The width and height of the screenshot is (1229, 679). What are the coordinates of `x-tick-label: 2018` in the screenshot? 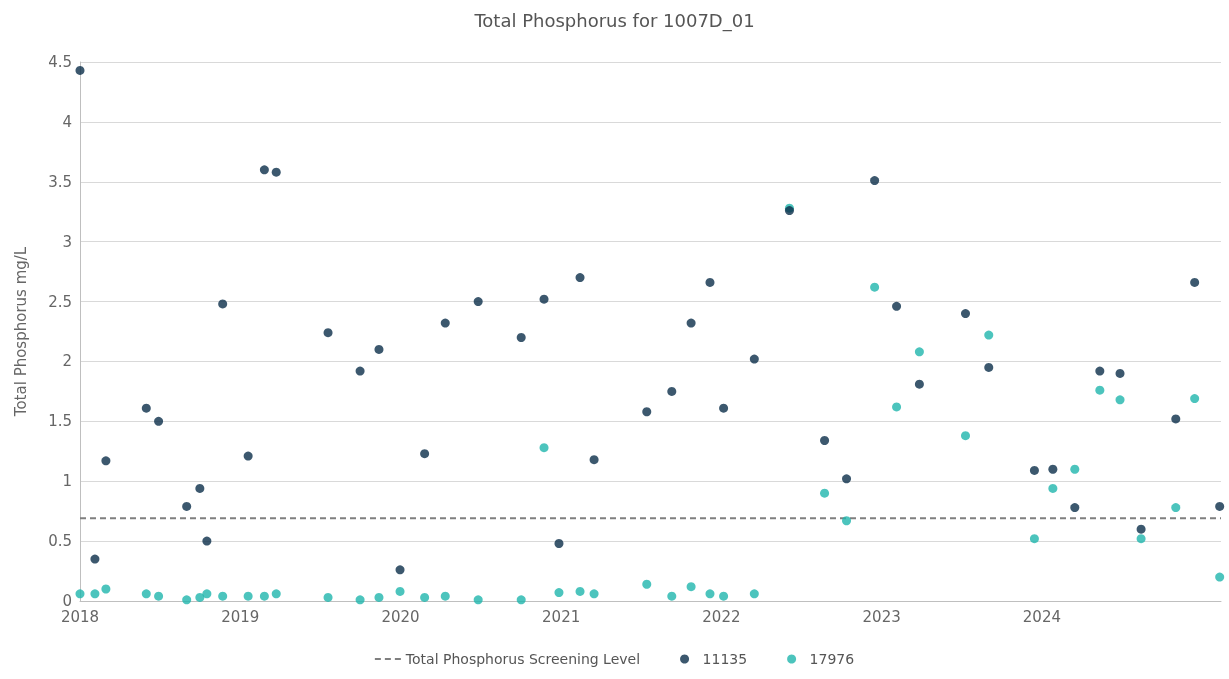 It's located at (80, 616).